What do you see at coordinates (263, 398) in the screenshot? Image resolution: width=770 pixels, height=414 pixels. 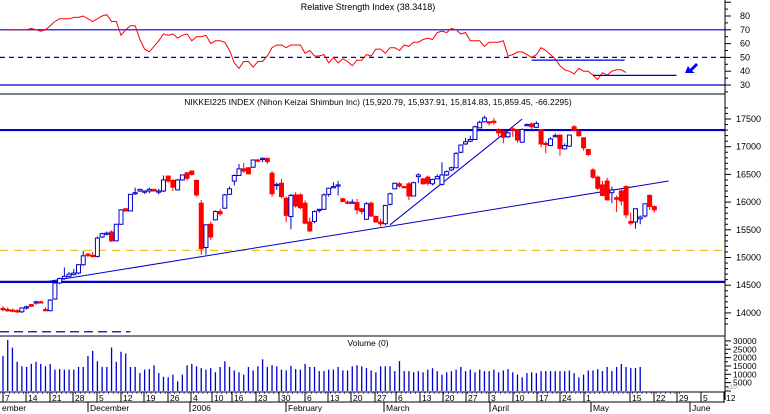 I see `day-label: 23` at bounding box center [263, 398].